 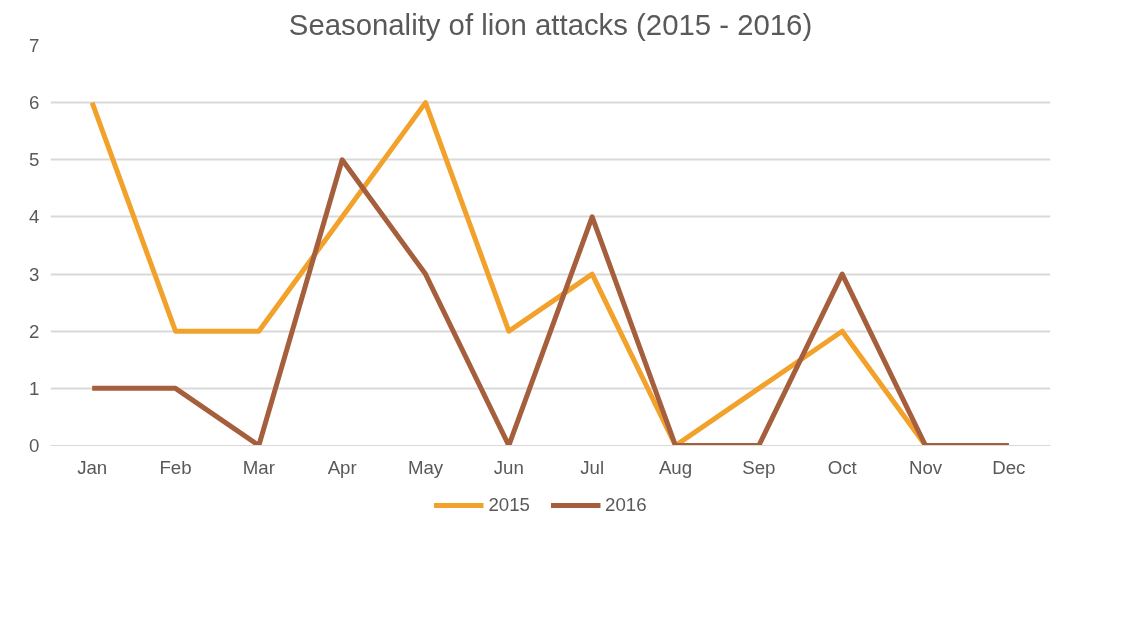 What do you see at coordinates (509, 505) in the screenshot?
I see `legend-label: 2015` at bounding box center [509, 505].